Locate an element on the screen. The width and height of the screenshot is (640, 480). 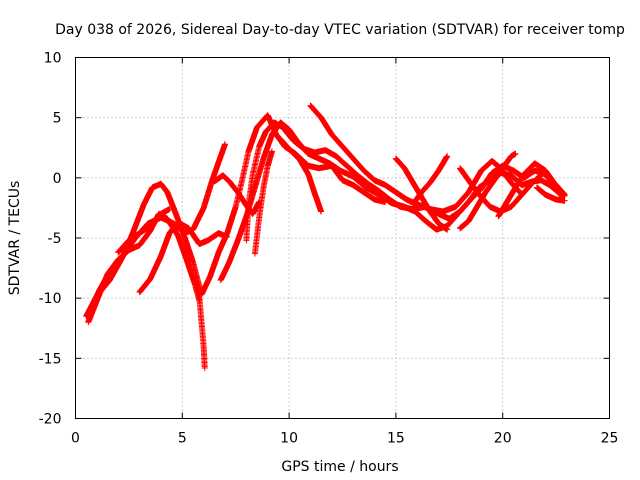
y-tick-label: -20 is located at coordinates (50, 420).